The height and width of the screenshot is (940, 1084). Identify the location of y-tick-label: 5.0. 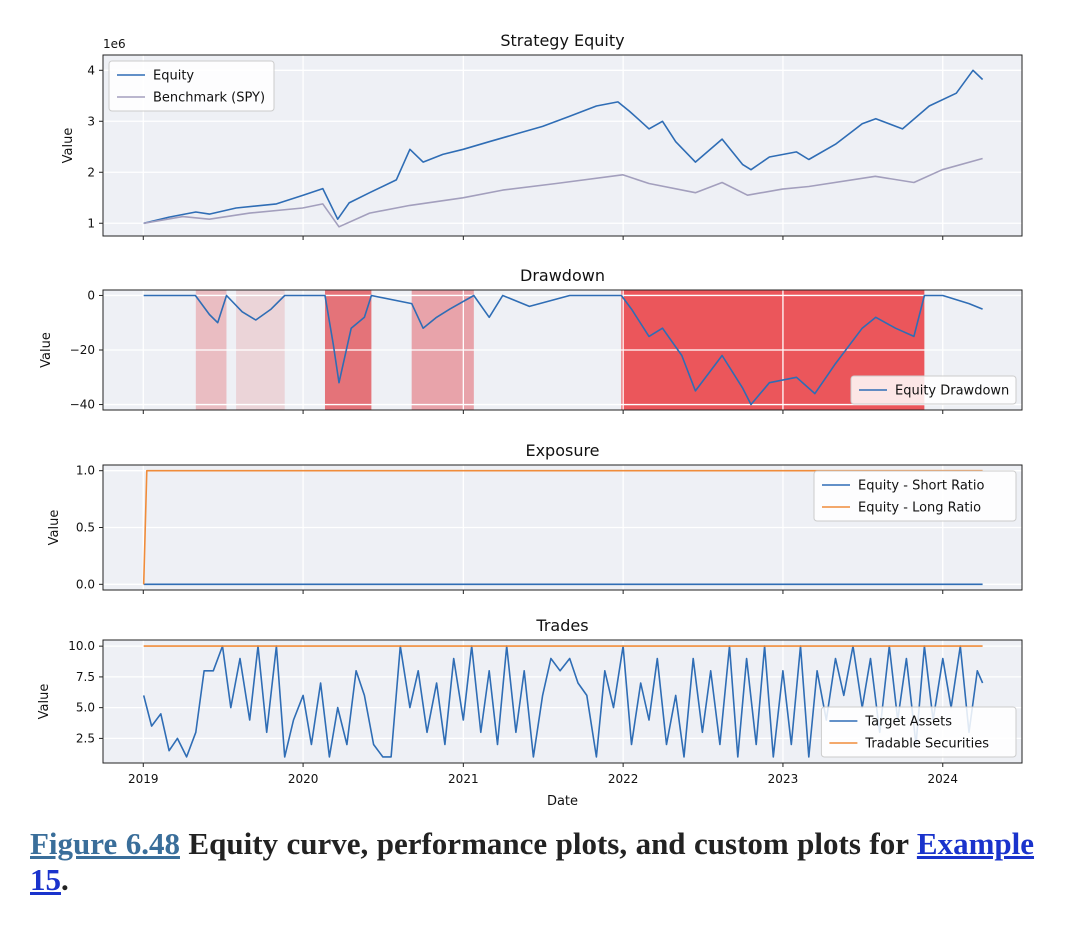
(85, 708).